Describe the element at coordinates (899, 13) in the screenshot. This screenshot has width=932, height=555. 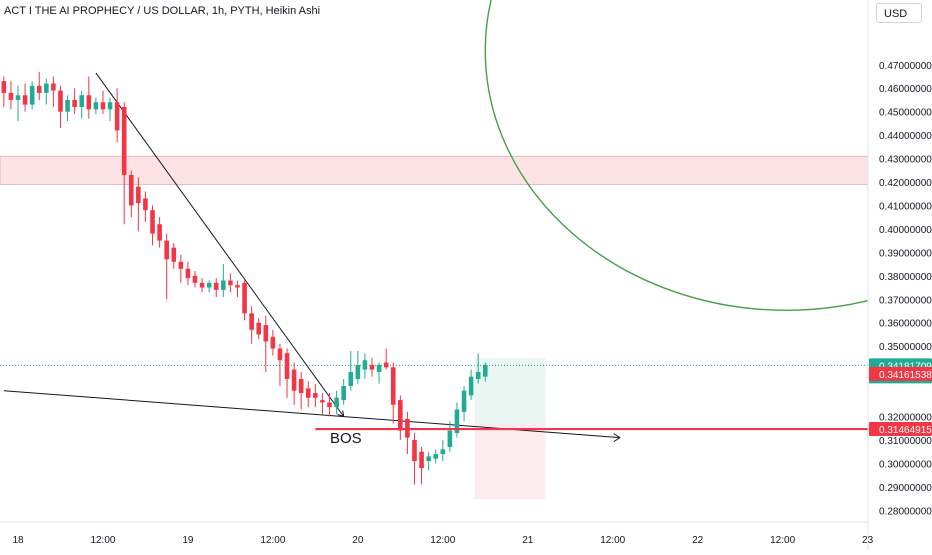
I see `currency-button: USD` at that location.